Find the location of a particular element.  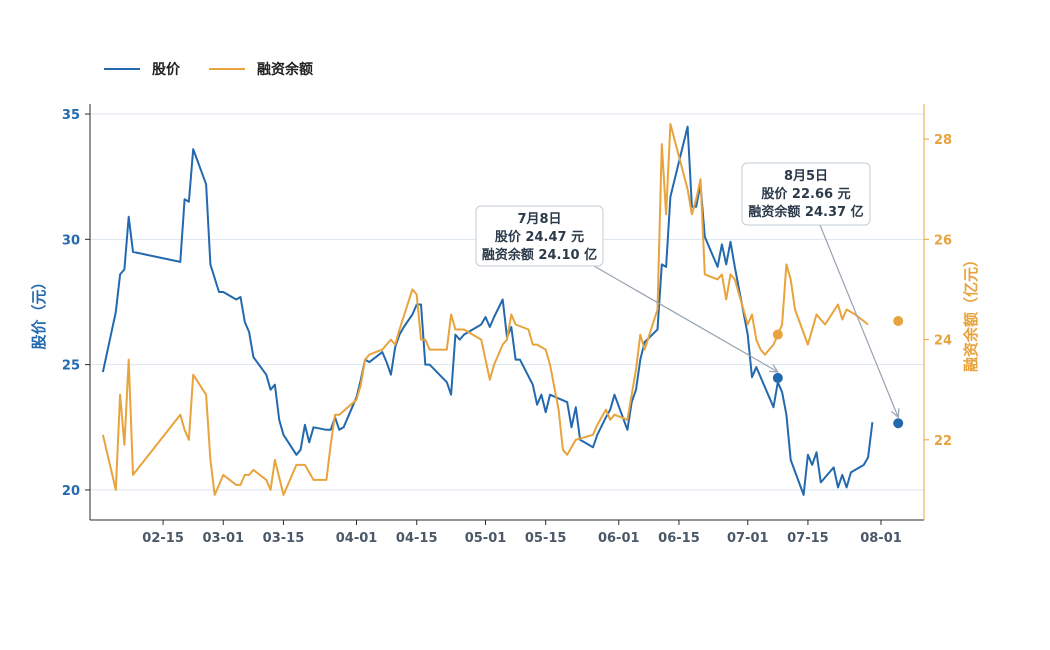

legend-label: 融资余额 is located at coordinates (285, 69).